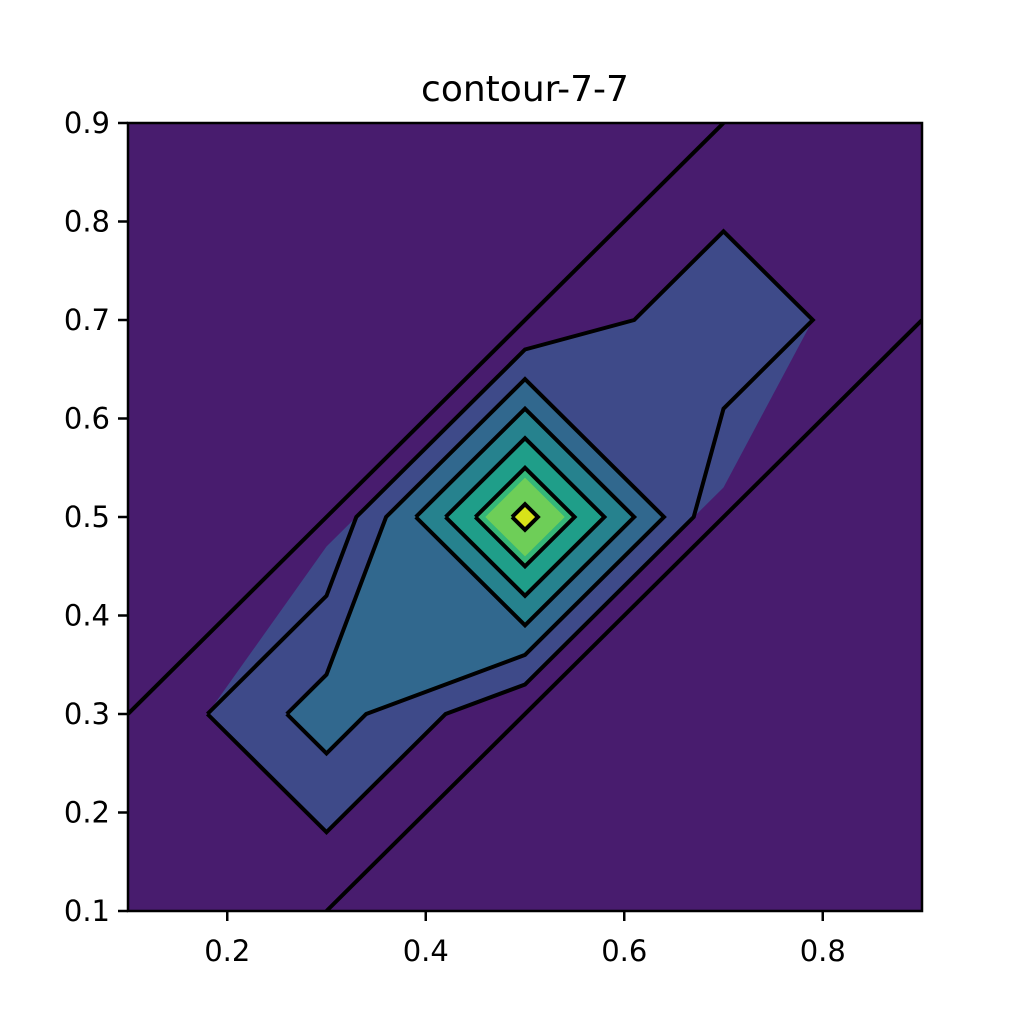 The height and width of the screenshot is (1024, 1024). I want to click on x-tick-label: 0.2, so click(227, 951).